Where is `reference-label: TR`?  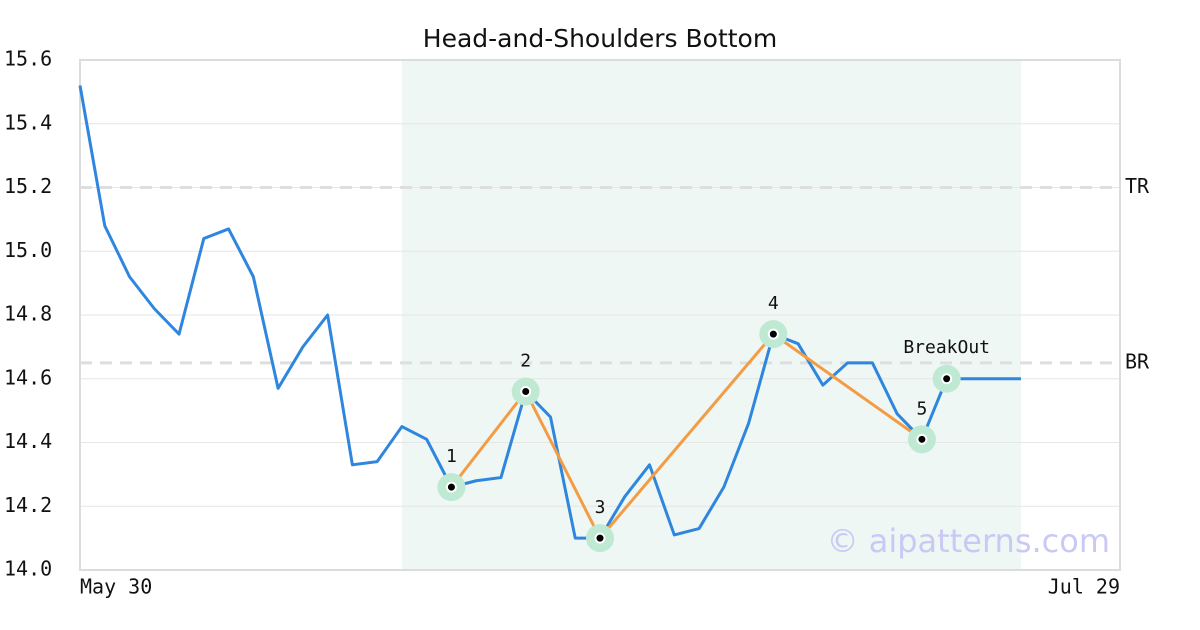
reference-label: TR is located at coordinates (1137, 186).